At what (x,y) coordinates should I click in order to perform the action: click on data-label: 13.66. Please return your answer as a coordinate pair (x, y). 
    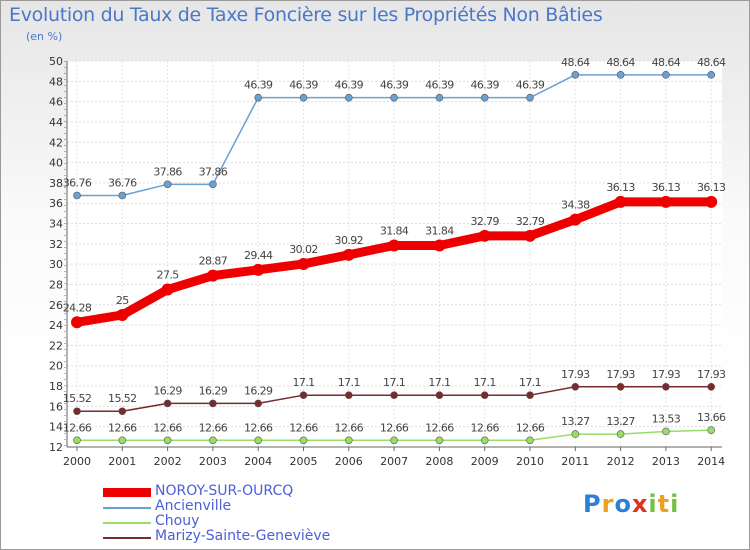
    Looking at the image, I should click on (711, 417).